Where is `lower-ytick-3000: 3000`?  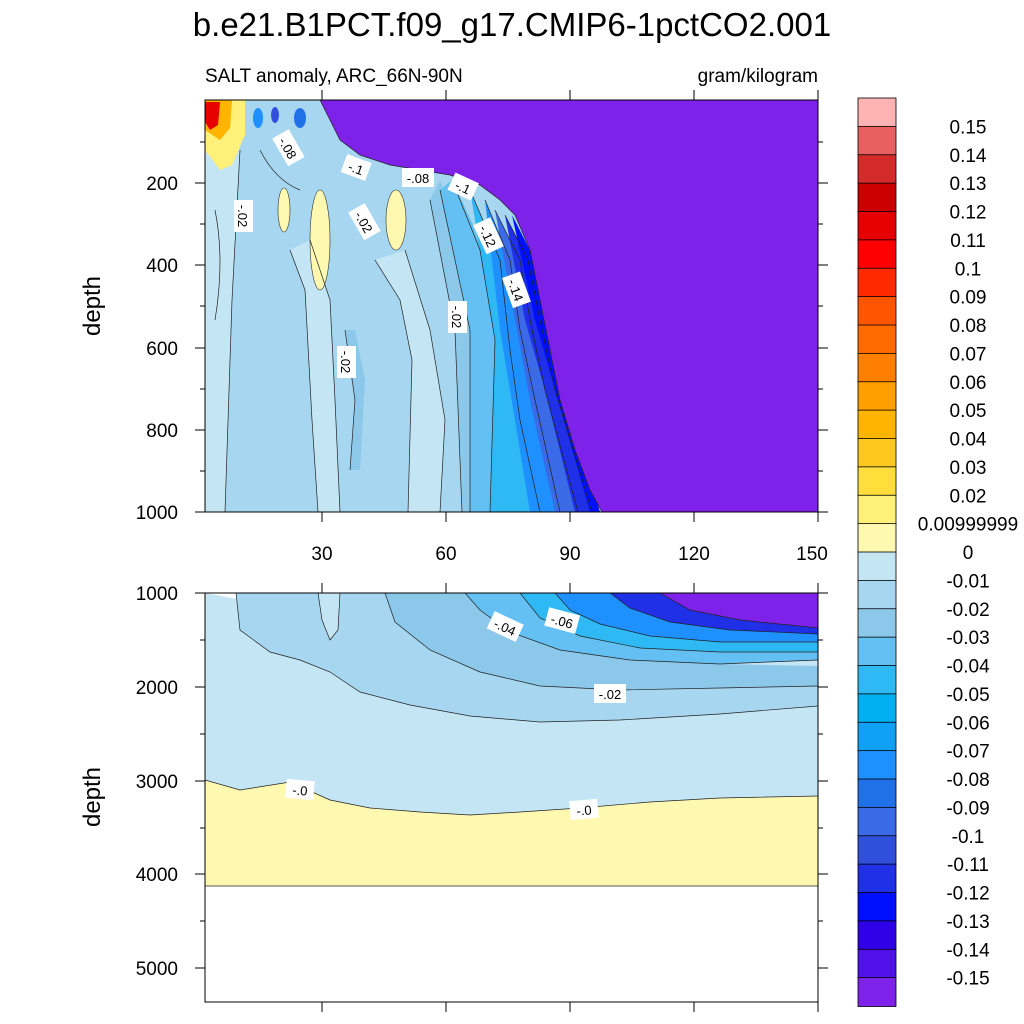 lower-ytick-3000: 3000 is located at coordinates (157, 782).